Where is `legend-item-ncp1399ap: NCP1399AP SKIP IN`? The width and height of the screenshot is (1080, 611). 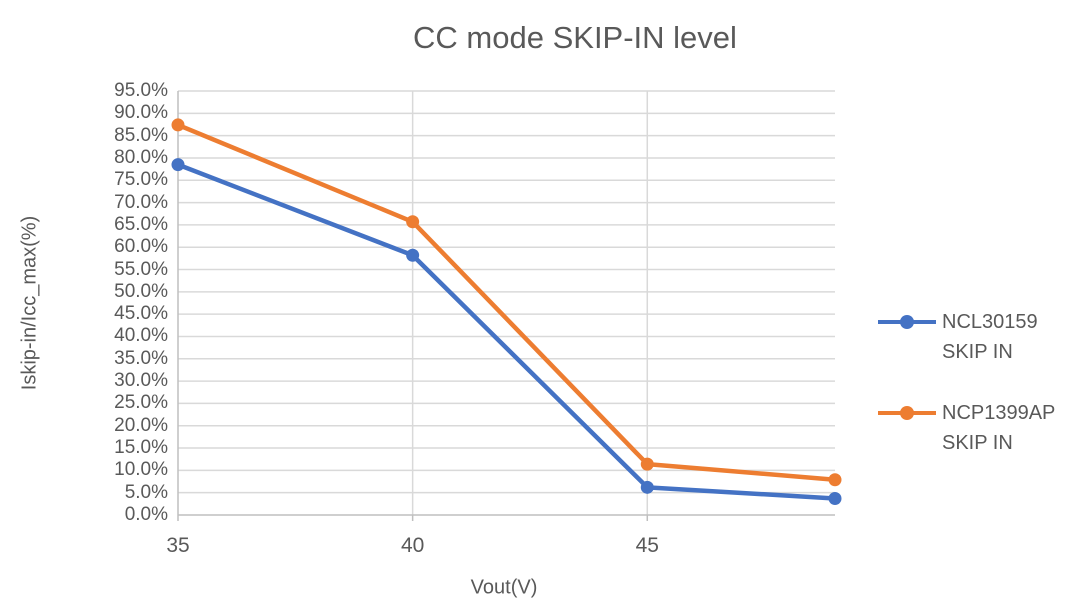 legend-item-ncp1399ap: NCP1399AP SKIP IN is located at coordinates (966, 428).